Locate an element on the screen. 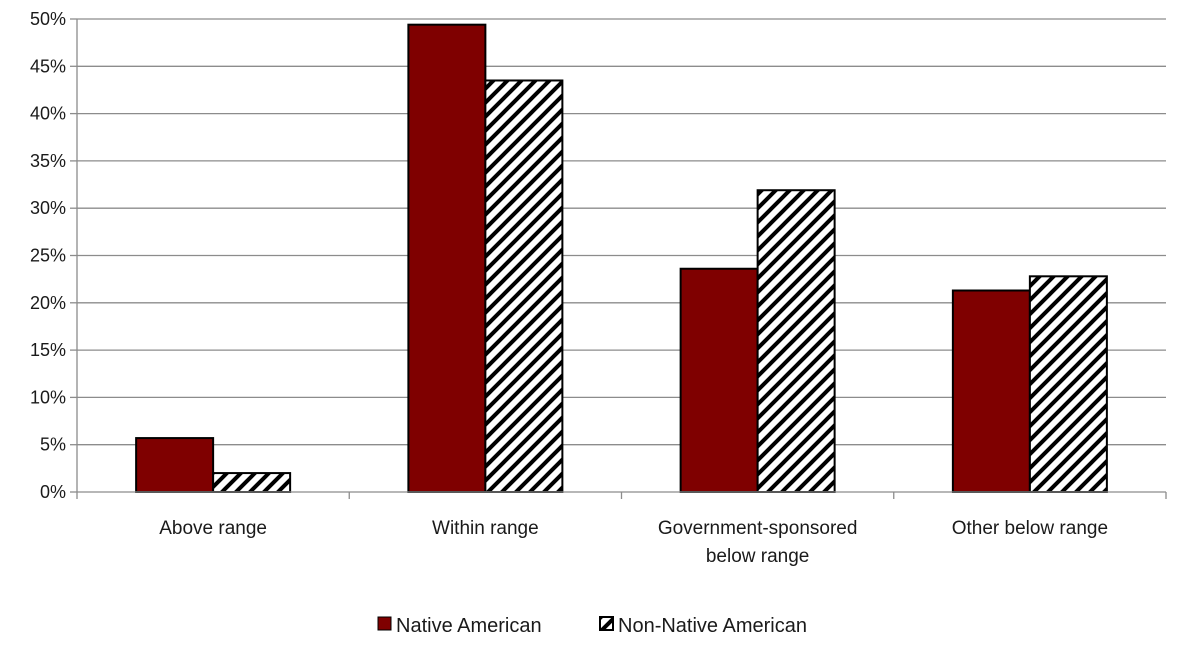  y-tick-label: 40% is located at coordinates (48, 114).